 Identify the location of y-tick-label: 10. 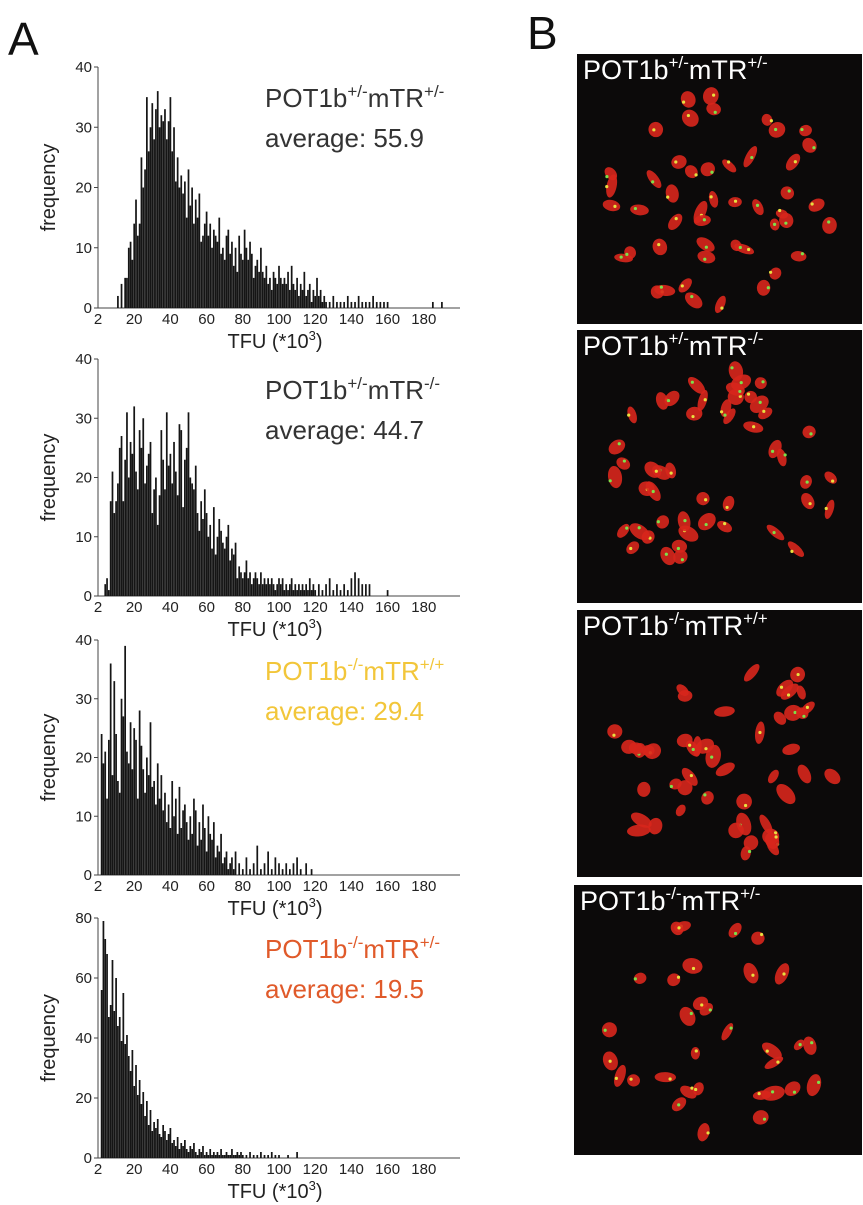
(83, 248).